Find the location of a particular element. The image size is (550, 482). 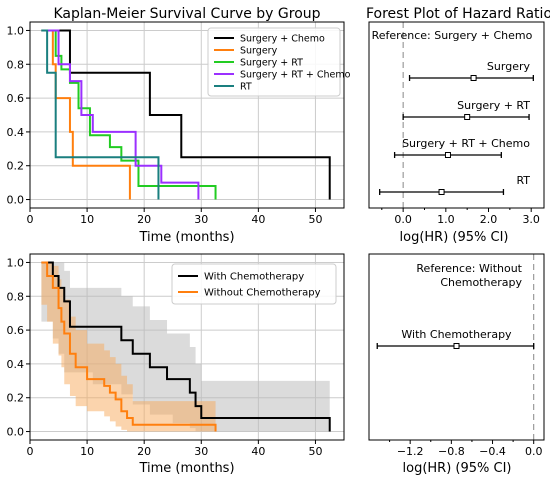

confidence-band is located at coordinates (128, 347).